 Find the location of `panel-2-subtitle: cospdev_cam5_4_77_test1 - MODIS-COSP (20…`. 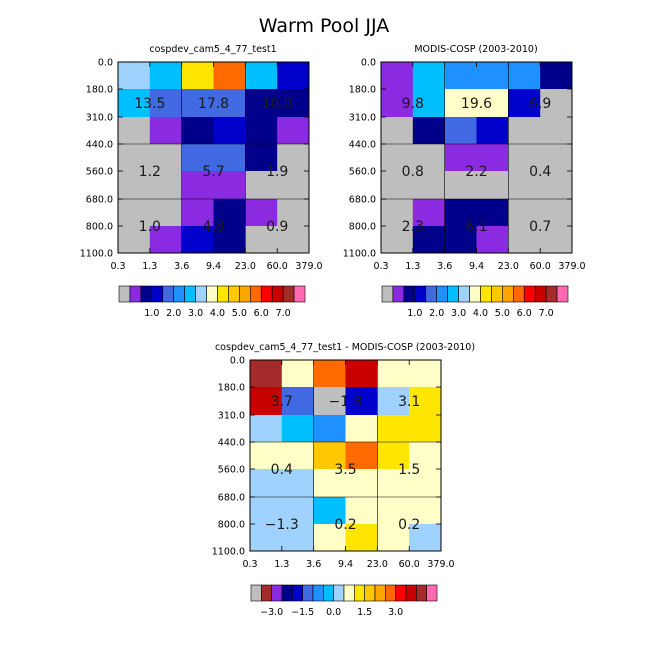

panel-2-subtitle: cospdev_cam5_4_77_test1 - MODIS-COSP (20… is located at coordinates (345, 347).